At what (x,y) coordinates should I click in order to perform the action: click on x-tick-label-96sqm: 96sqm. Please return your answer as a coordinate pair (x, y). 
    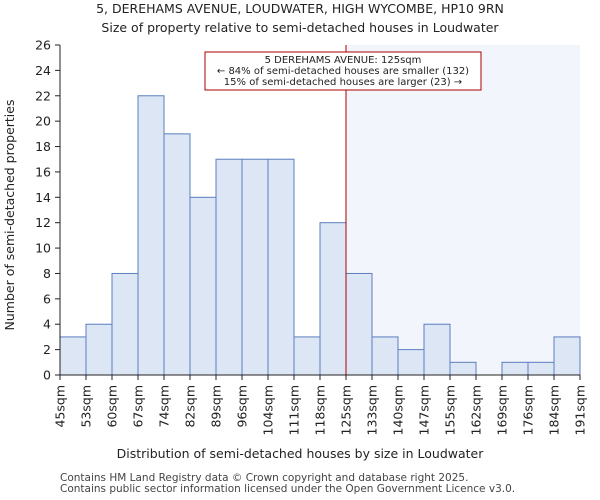
    Looking at the image, I should click on (242, 406).